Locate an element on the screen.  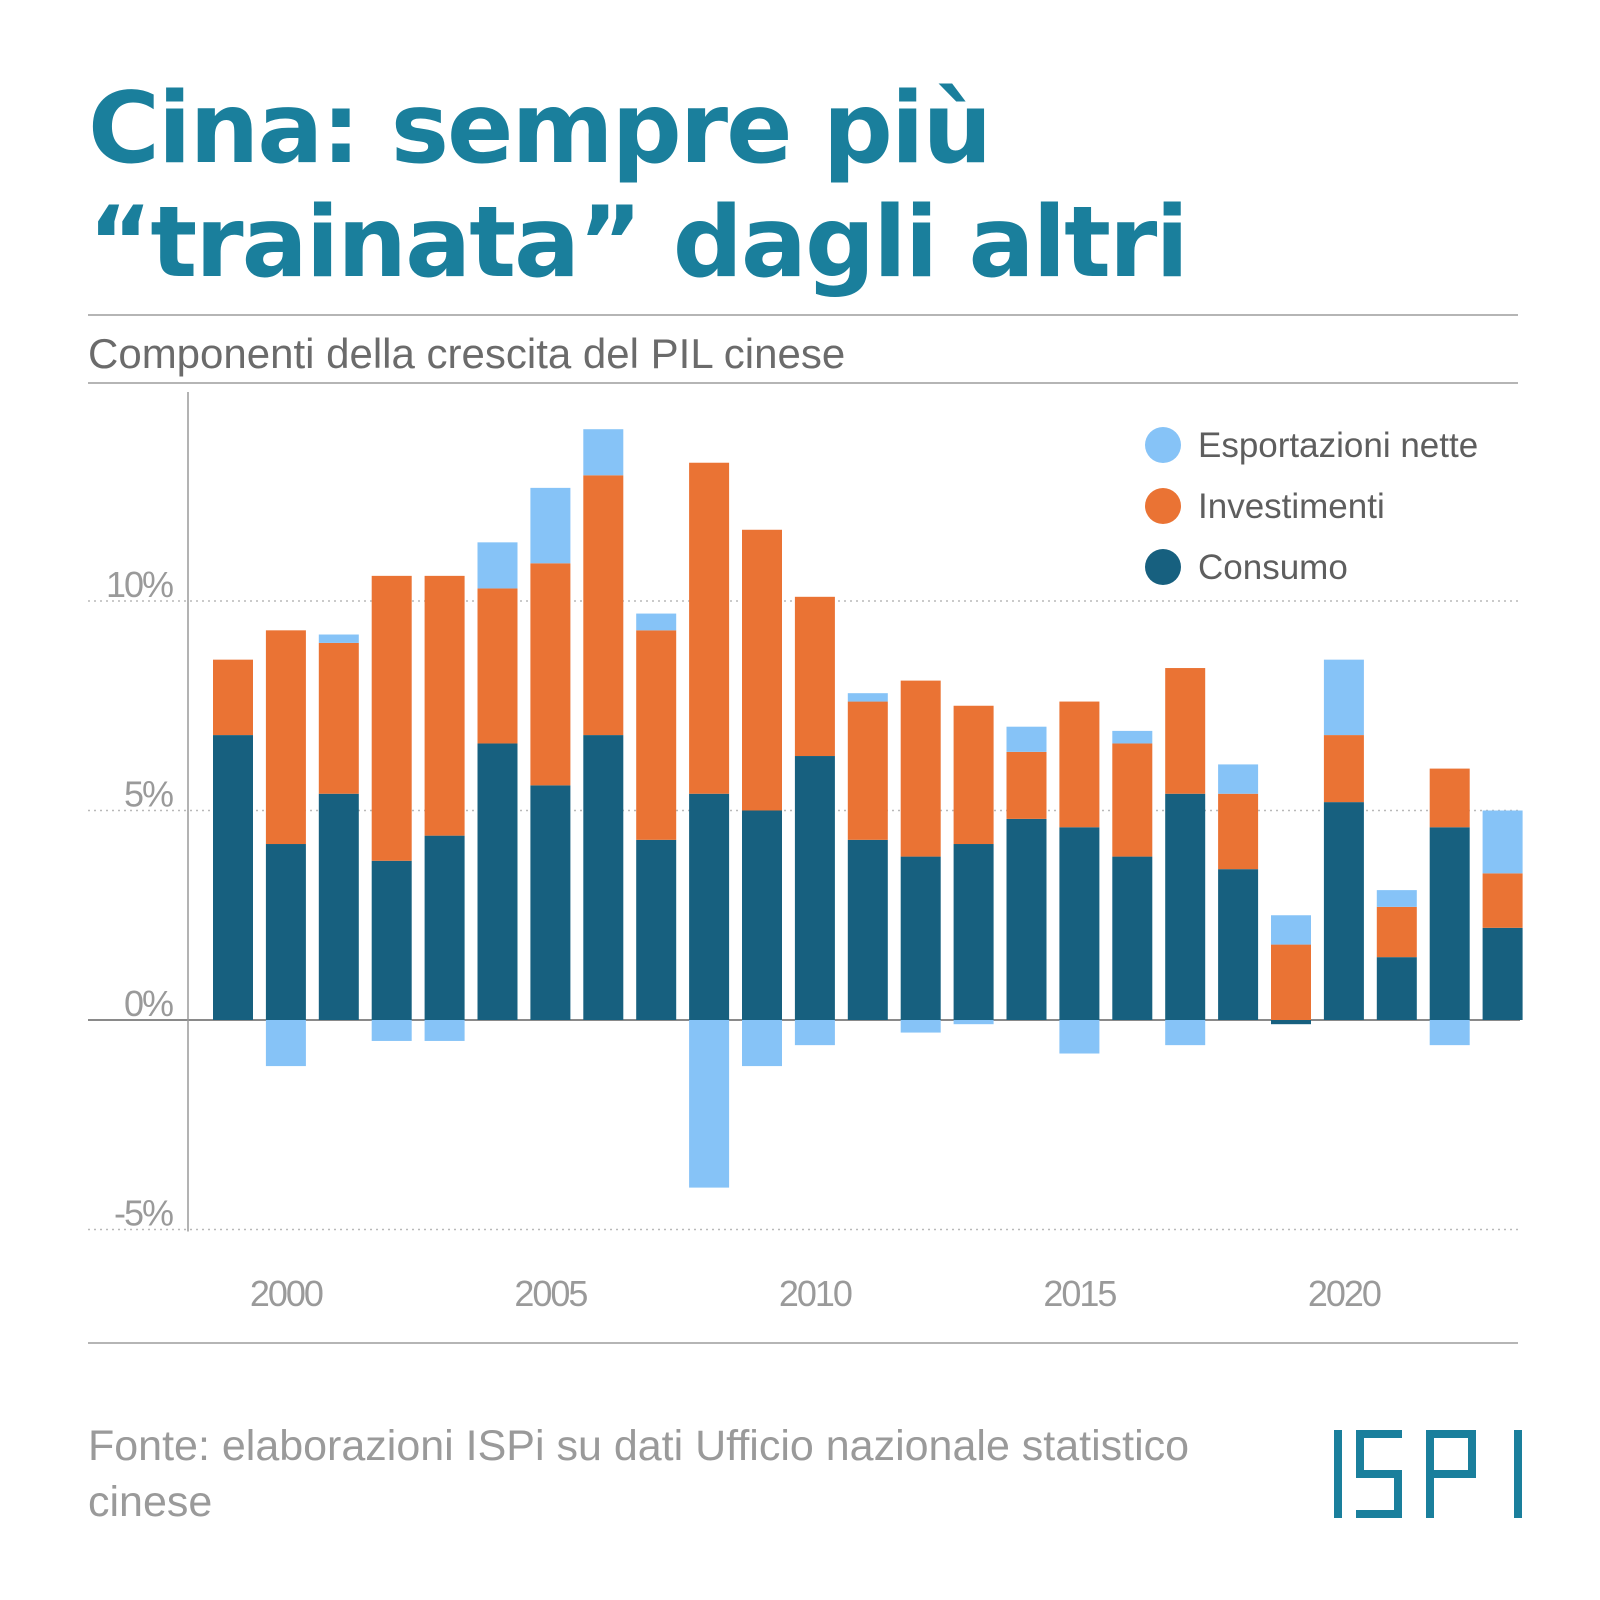
legend-label: Esportazioni nette is located at coordinates (1338, 445).